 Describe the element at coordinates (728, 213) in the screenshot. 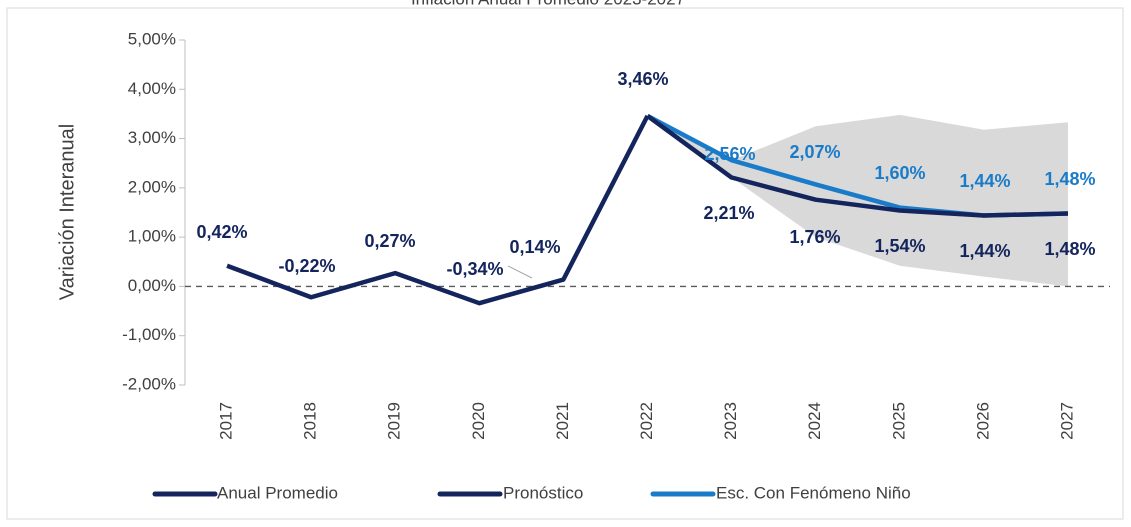

I see `data-label: 2,21%` at that location.